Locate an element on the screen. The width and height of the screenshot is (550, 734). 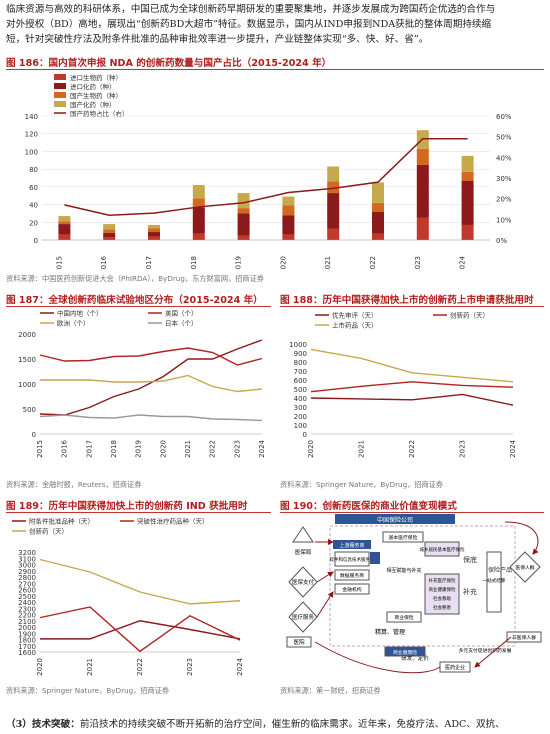
x-tick-label: 2015 is located at coordinates (40, 449).